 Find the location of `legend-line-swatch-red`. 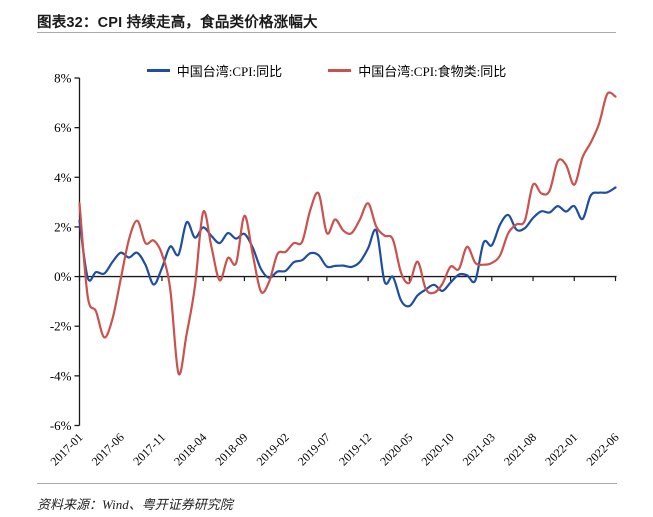

legend-line-swatch-red is located at coordinates (340, 70).